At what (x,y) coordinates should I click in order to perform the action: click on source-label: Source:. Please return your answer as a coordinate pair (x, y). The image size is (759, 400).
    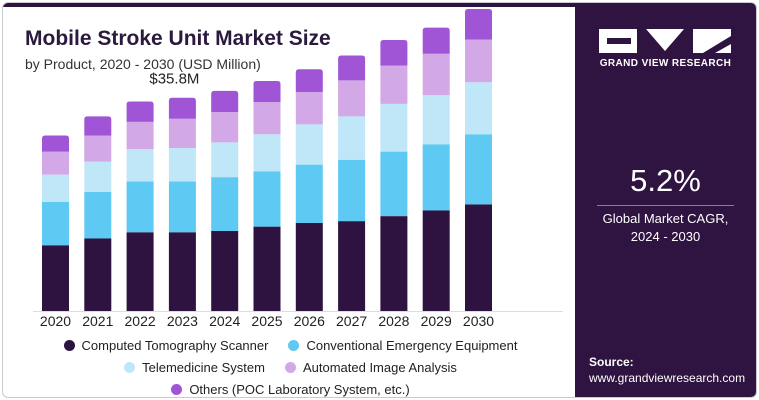
    Looking at the image, I should click on (611, 362).